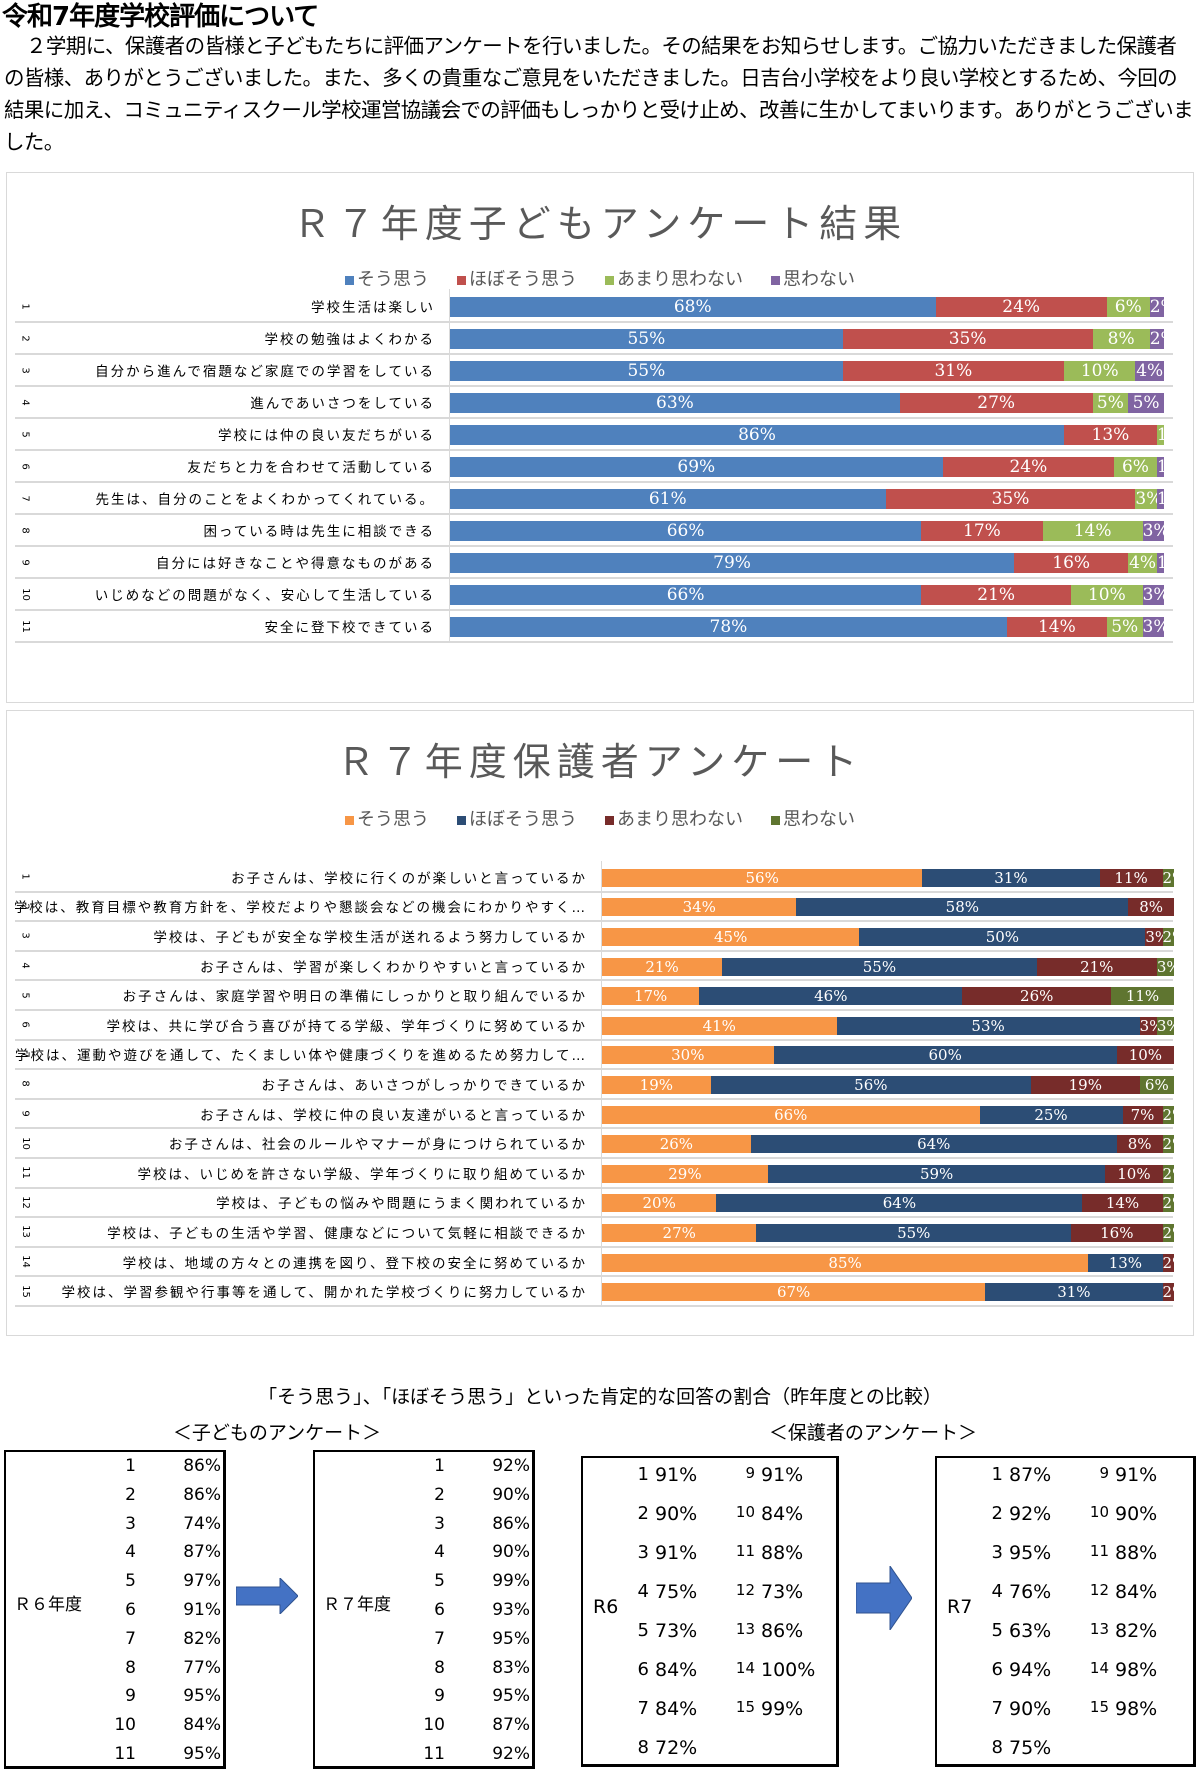 The width and height of the screenshot is (1200, 1771). Describe the element at coordinates (308, 1232) in the screenshot. I see `row-label: 学校は、子どもの生活や学習、健康などについて気軽に相談できるか` at that location.